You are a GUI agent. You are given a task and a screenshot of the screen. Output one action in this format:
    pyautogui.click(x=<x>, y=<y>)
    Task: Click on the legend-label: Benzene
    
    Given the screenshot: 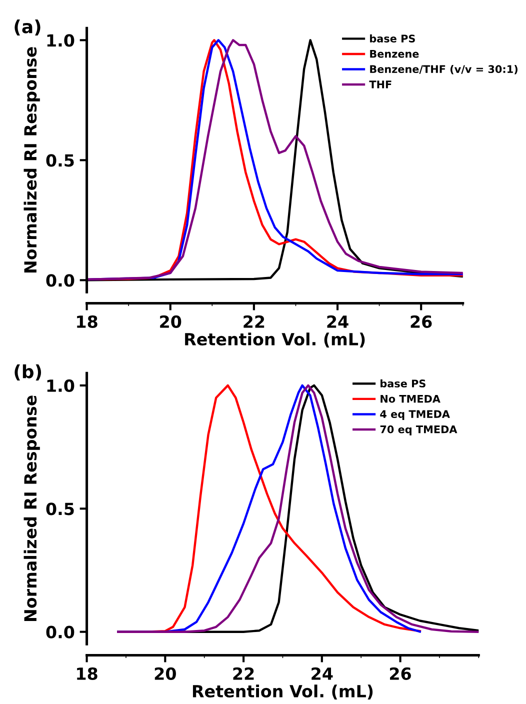 What is the action you would take?
    pyautogui.click(x=394, y=54)
    